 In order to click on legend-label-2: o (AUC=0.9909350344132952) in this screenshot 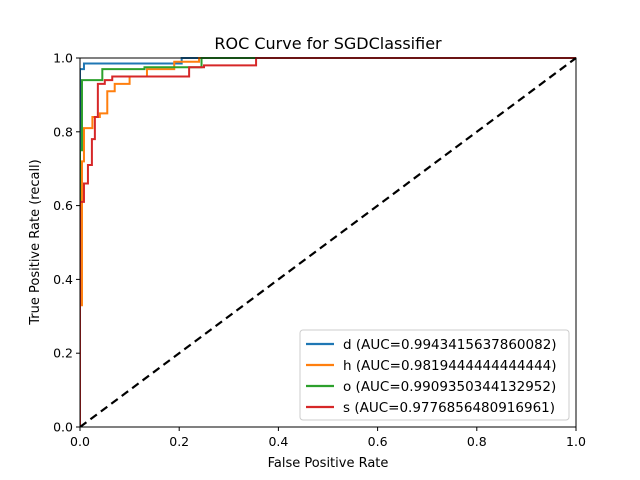, I will do `click(449, 387)`.